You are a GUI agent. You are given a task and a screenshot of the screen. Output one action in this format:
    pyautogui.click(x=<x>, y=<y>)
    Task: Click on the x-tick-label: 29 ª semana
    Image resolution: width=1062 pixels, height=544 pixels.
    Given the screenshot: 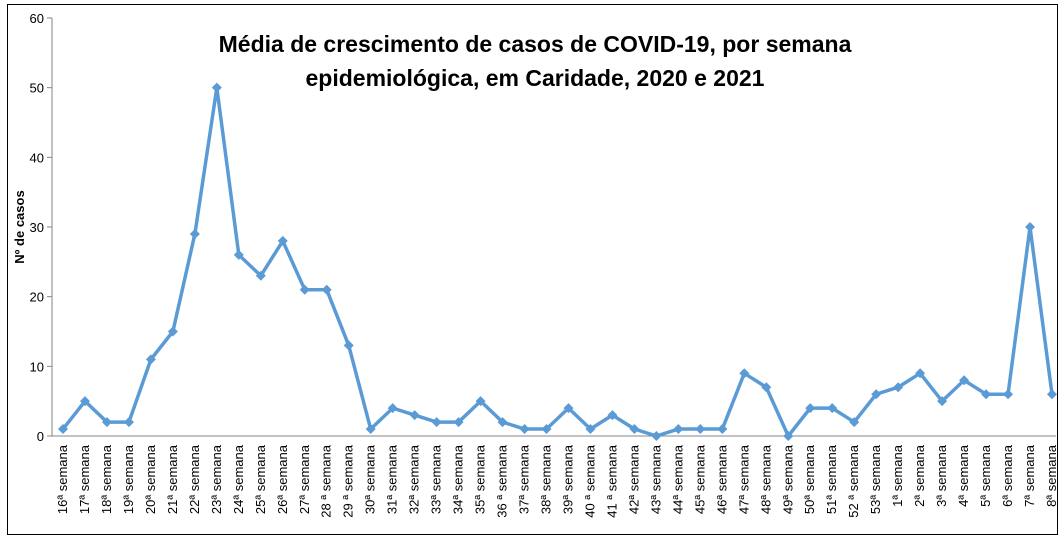 What is the action you would take?
    pyautogui.click(x=348, y=481)
    